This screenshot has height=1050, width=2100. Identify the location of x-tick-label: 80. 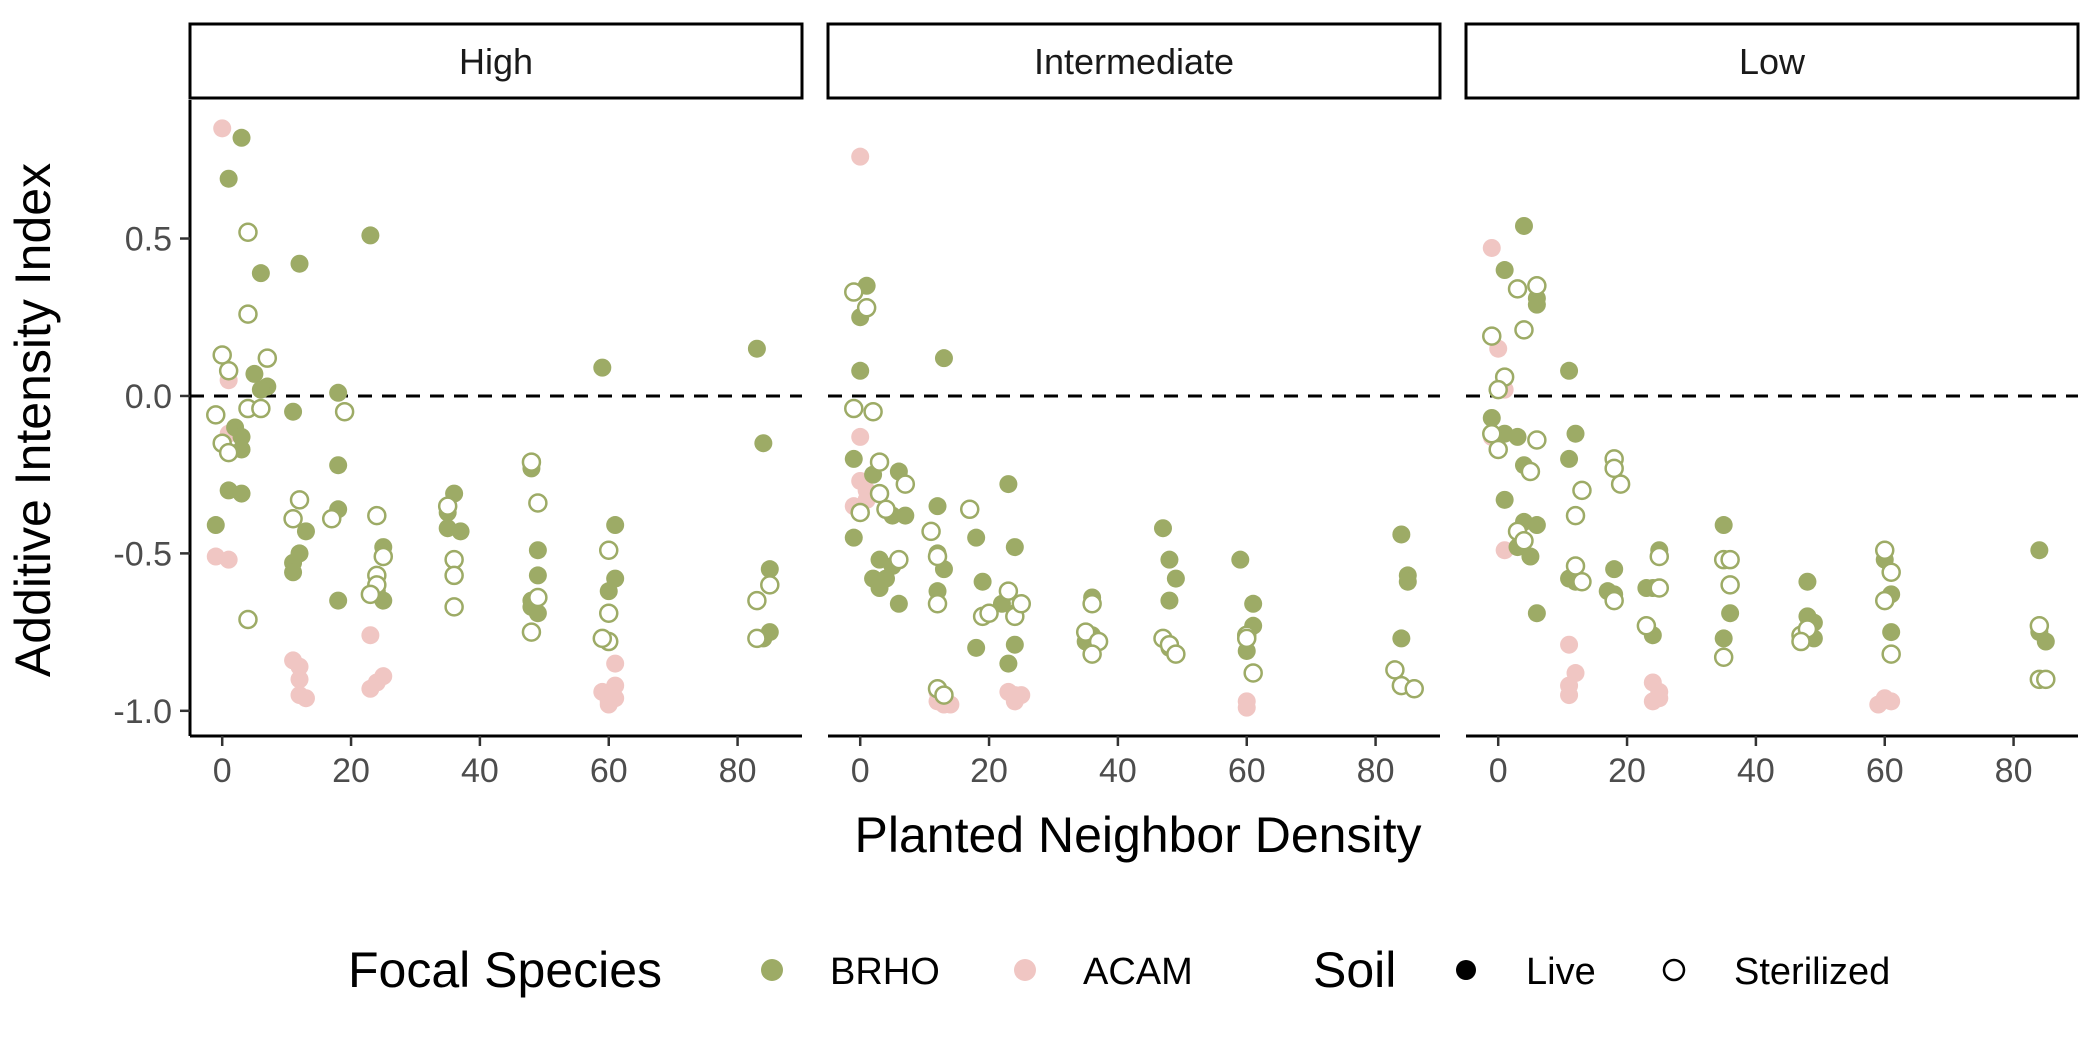
(1376, 771).